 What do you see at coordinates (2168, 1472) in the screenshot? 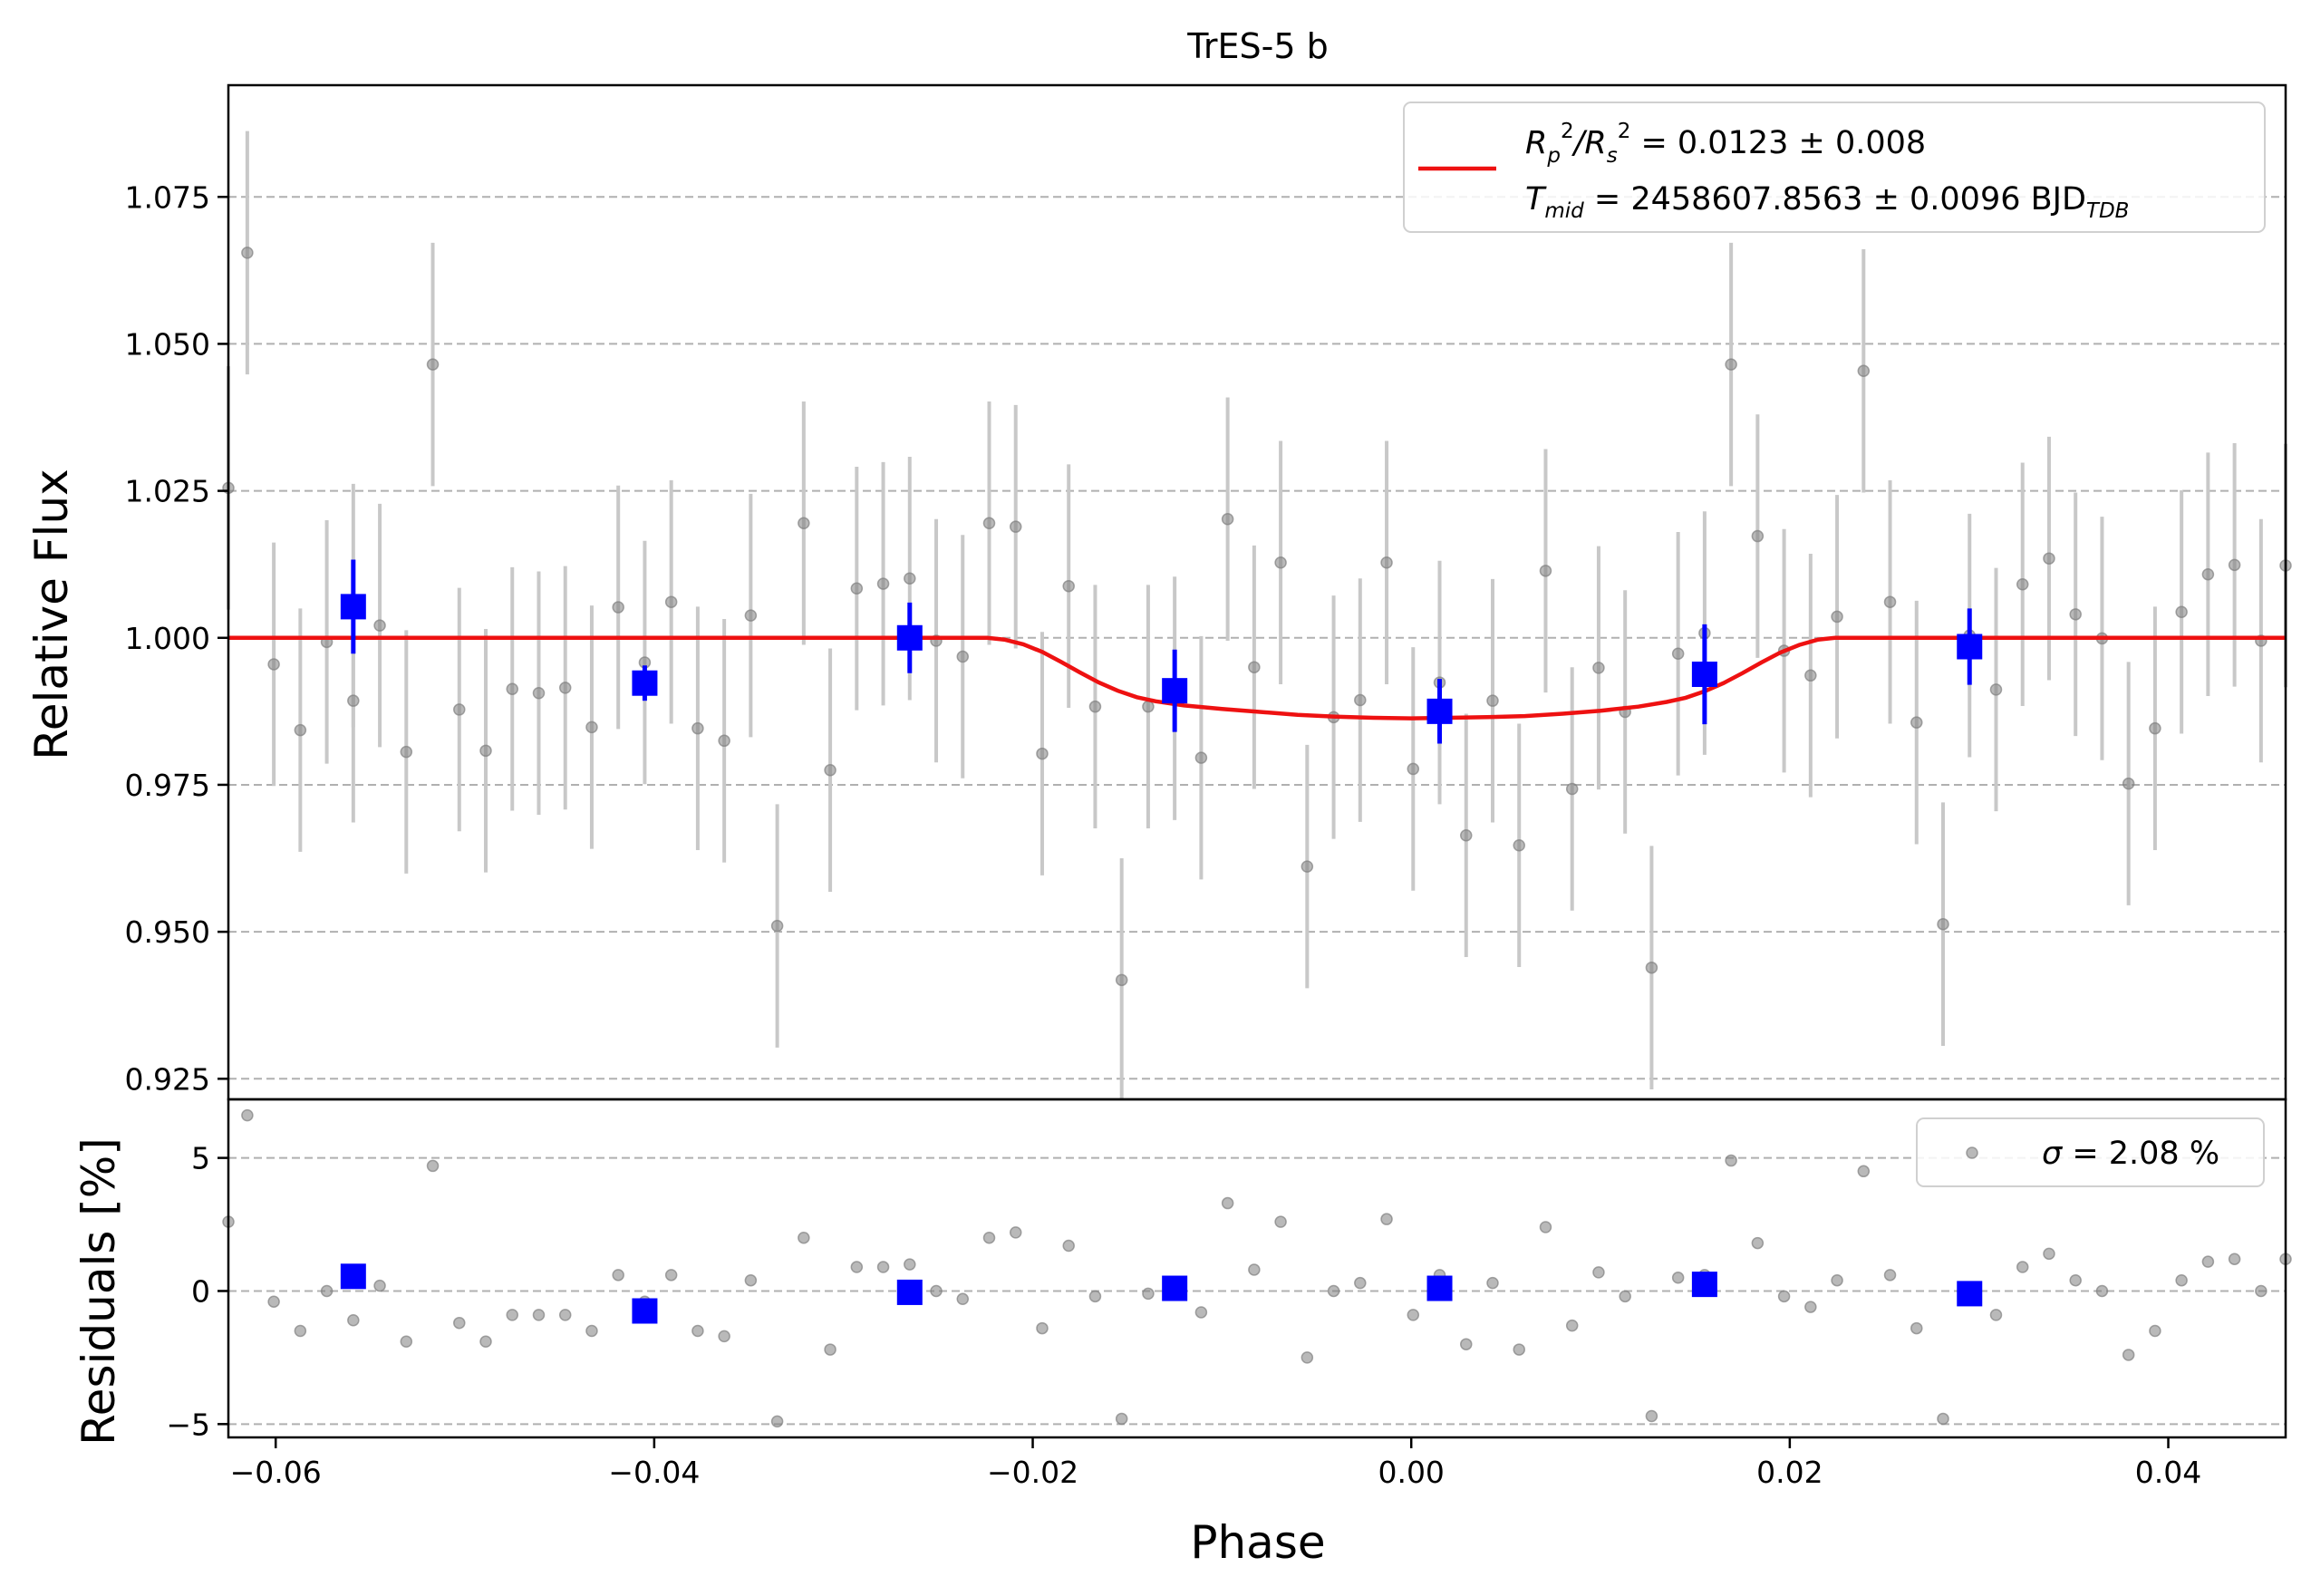
I see `x-tick-label: 0.04` at bounding box center [2168, 1472].